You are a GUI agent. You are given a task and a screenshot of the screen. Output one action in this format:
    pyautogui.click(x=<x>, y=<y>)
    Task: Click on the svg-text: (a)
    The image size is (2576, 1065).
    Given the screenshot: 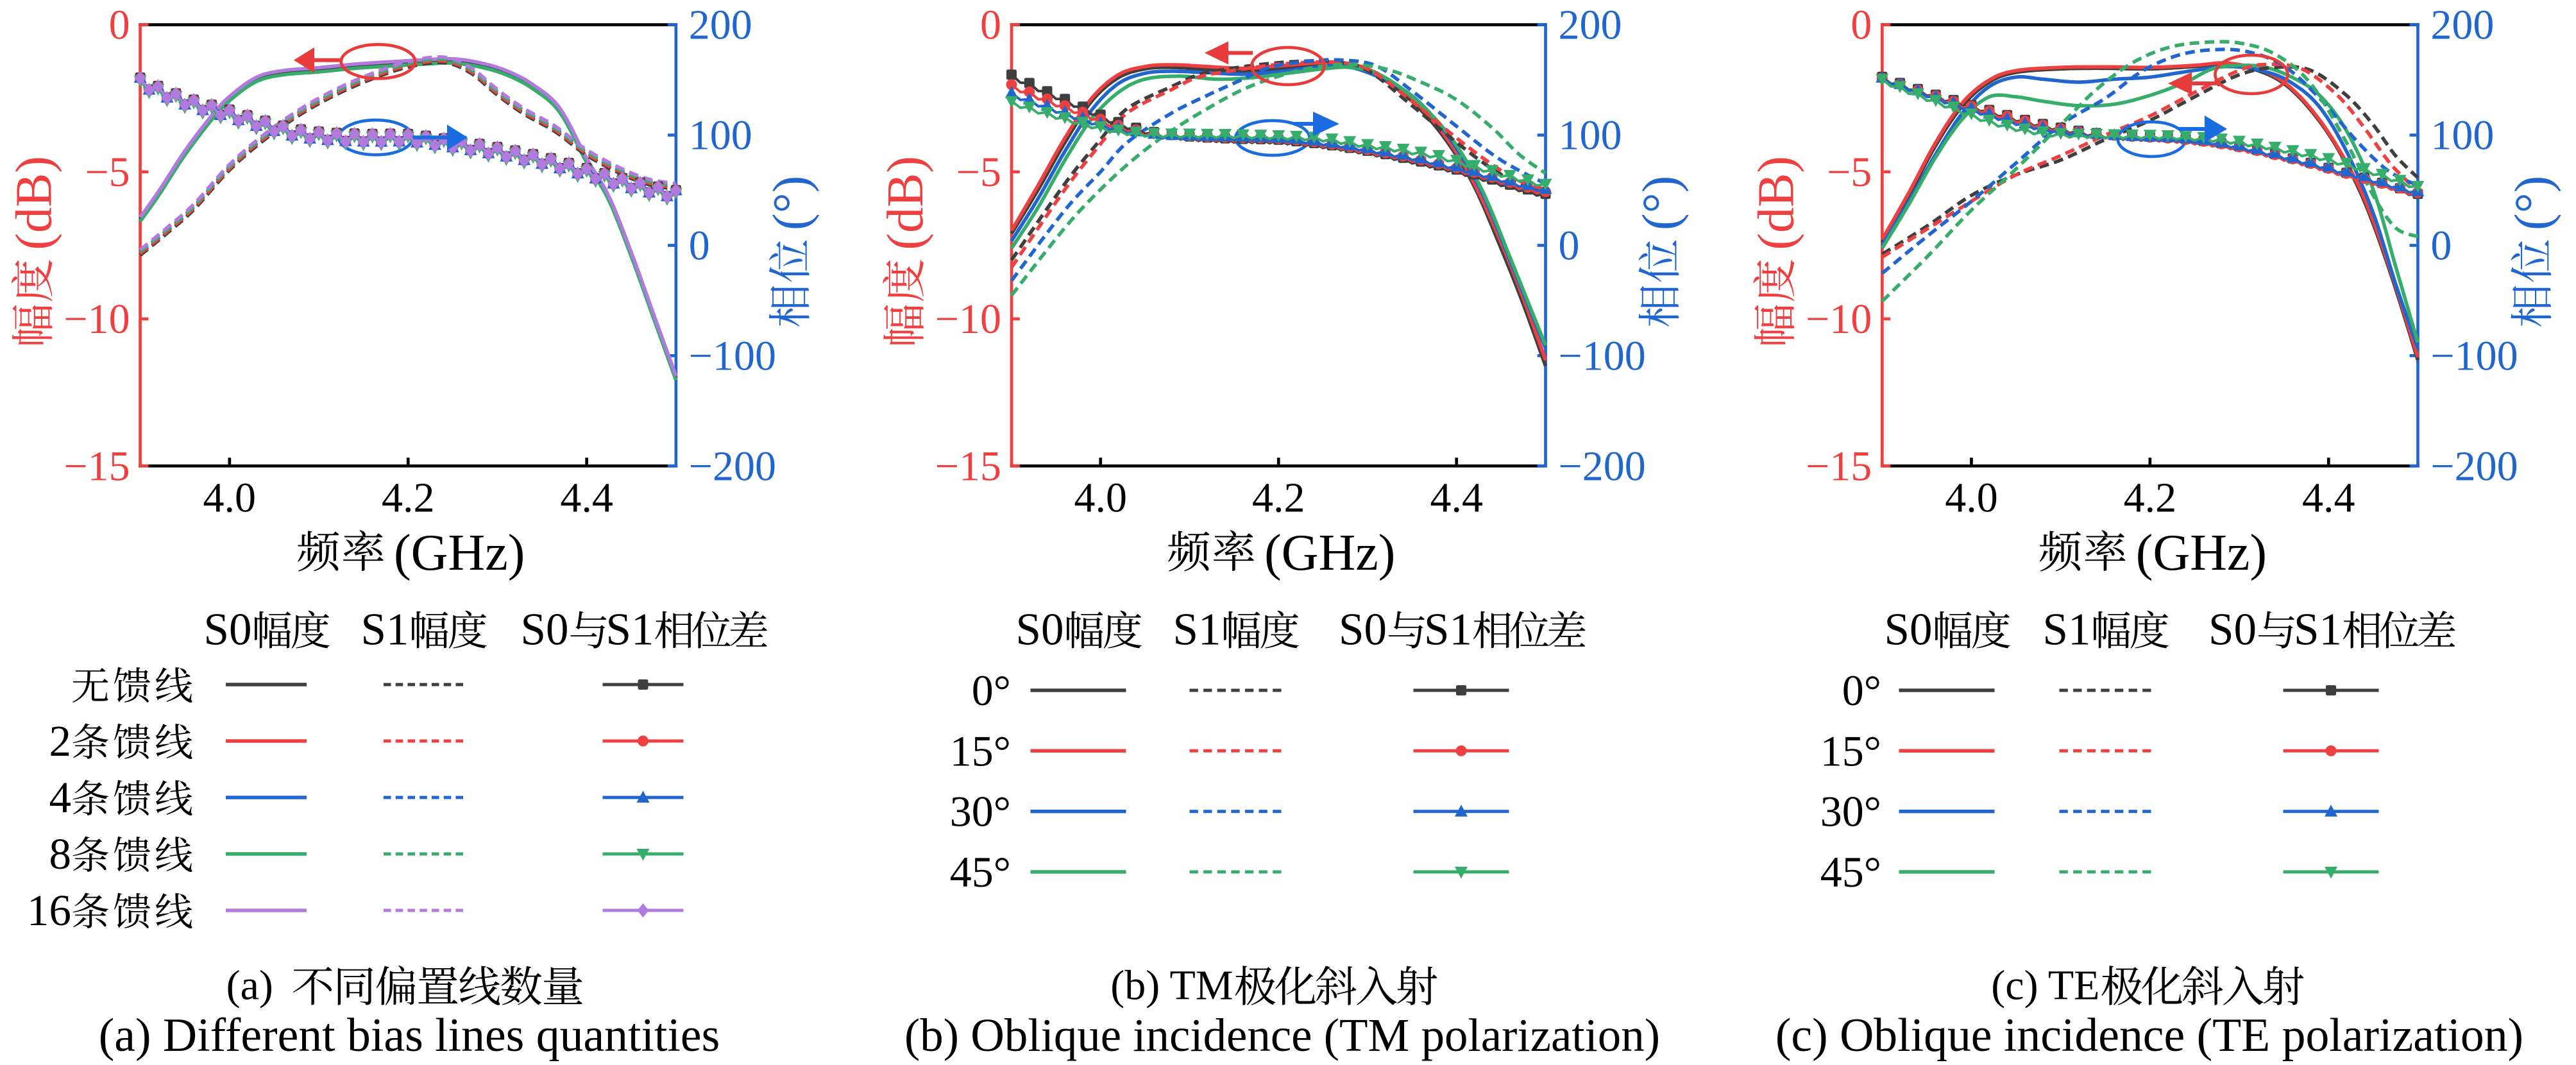 What is the action you would take?
    pyautogui.click(x=249, y=985)
    